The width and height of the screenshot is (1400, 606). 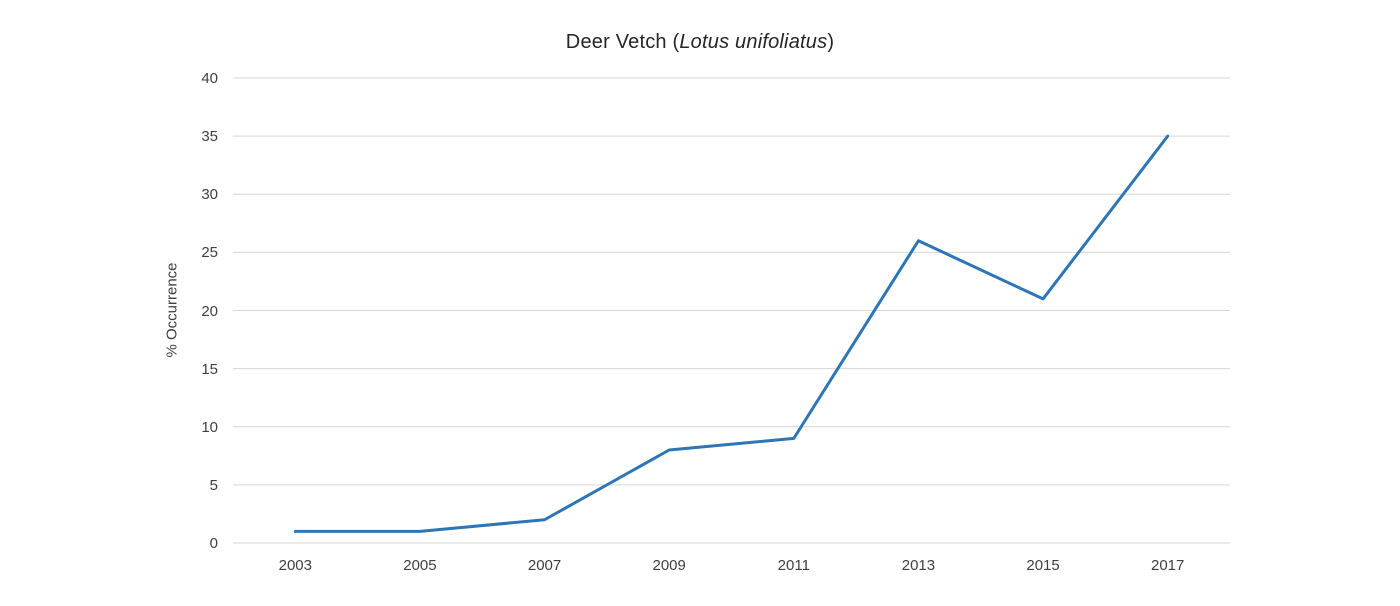 What do you see at coordinates (209, 369) in the screenshot?
I see `y-tick-label: 15` at bounding box center [209, 369].